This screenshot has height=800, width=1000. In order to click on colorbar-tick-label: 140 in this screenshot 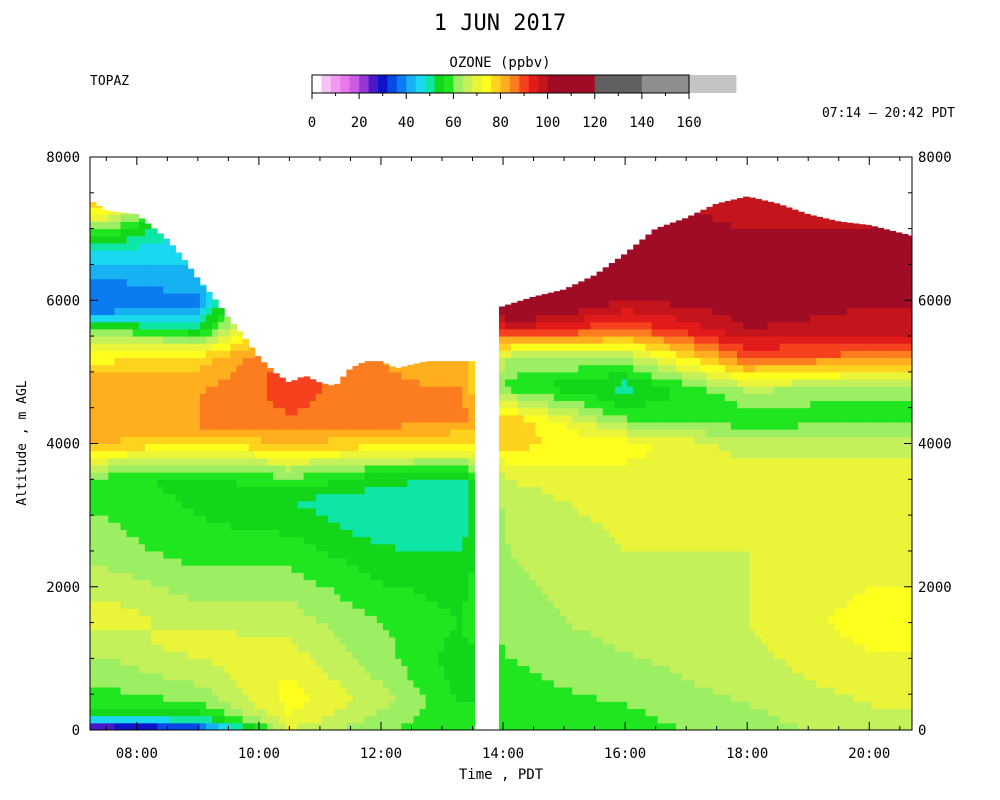, I will do `click(641, 123)`.